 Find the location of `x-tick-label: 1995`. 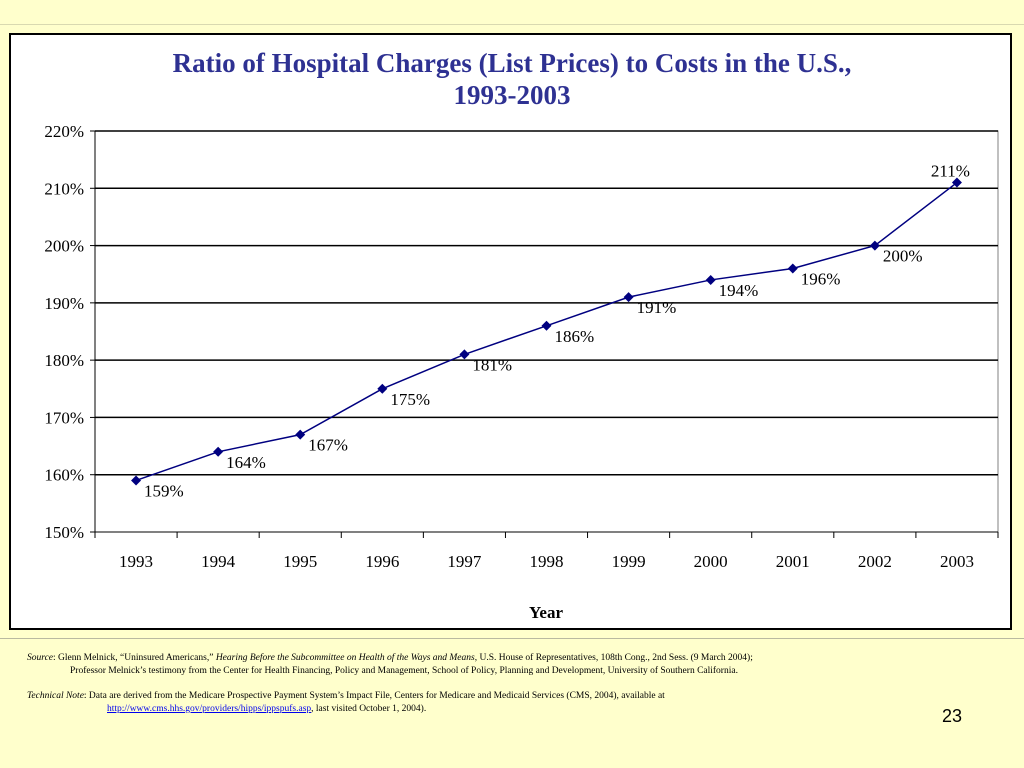

x-tick-label: 1995 is located at coordinates (300, 561).